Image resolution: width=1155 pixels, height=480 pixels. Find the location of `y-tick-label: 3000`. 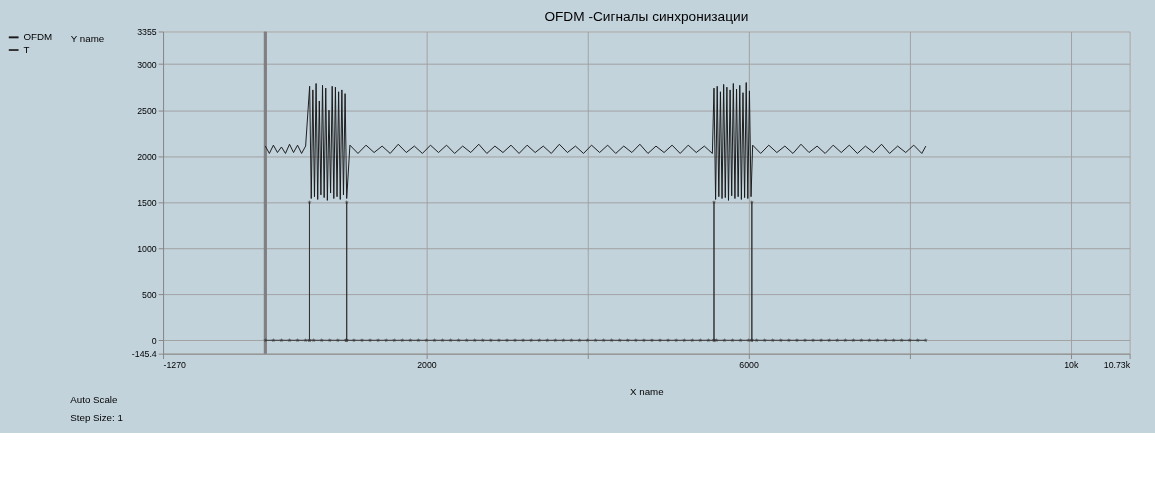

y-tick-label: 3000 is located at coordinates (147, 64).